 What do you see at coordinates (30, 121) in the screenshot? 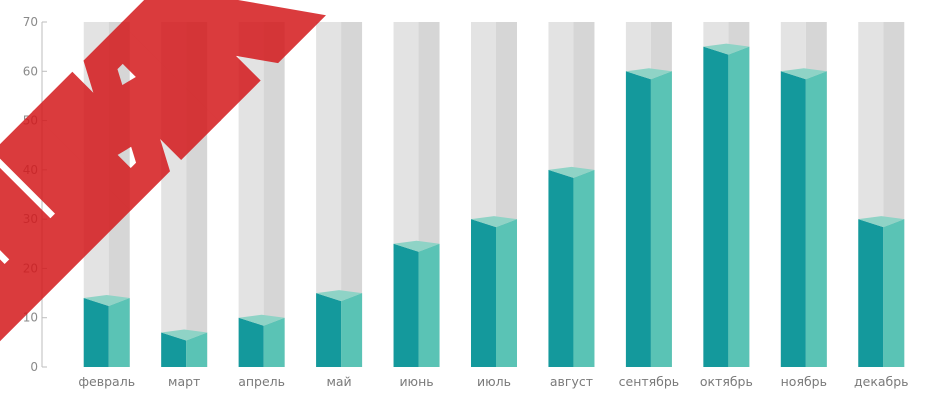
I see `y-tick-label: 50` at bounding box center [30, 121].